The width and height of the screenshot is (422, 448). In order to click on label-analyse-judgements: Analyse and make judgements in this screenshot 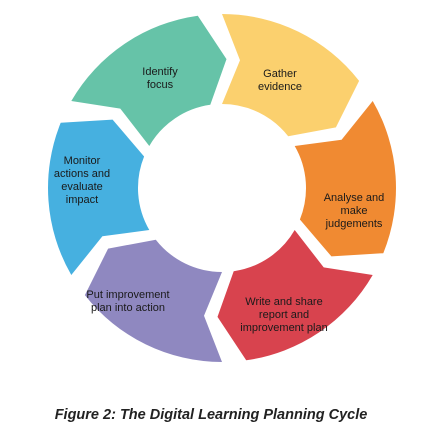, I will do `click(354, 211)`.